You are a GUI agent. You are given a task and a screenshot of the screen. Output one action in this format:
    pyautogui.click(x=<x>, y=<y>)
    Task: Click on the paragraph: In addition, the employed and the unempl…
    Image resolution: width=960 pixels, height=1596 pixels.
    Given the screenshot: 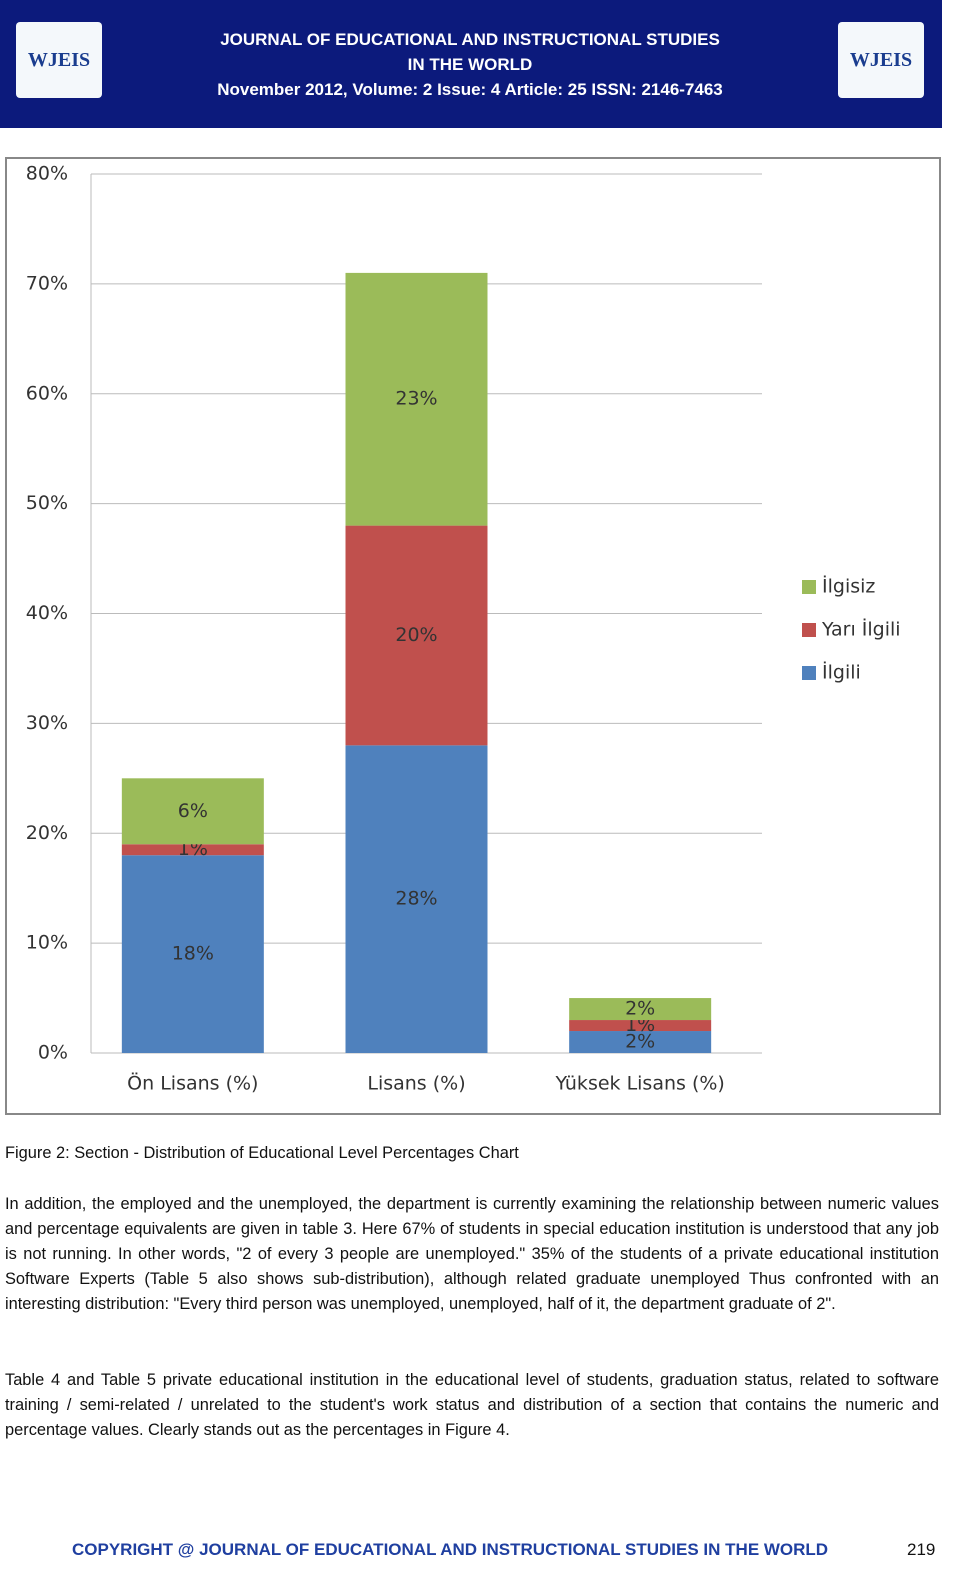 What is the action you would take?
    pyautogui.click(x=472, y=1254)
    